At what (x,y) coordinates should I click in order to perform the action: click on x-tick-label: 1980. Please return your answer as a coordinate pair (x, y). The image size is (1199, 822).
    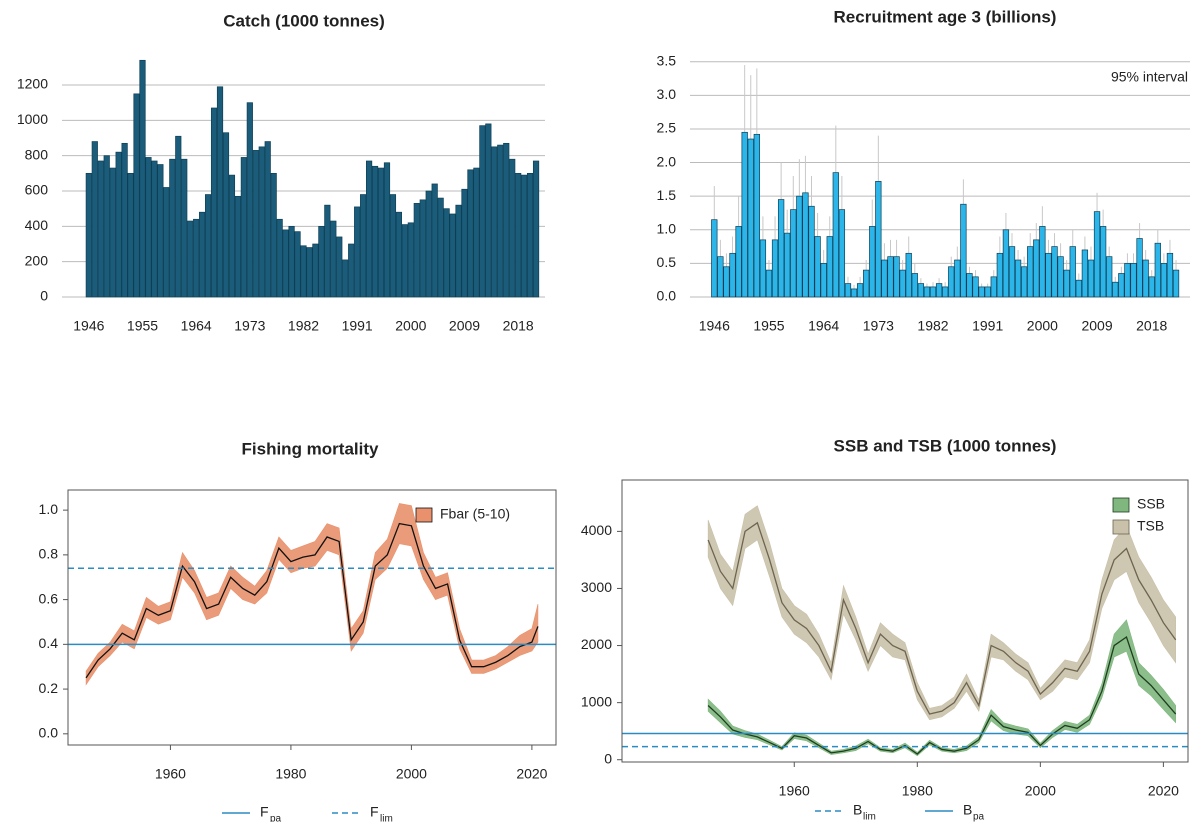
    Looking at the image, I should click on (290, 774).